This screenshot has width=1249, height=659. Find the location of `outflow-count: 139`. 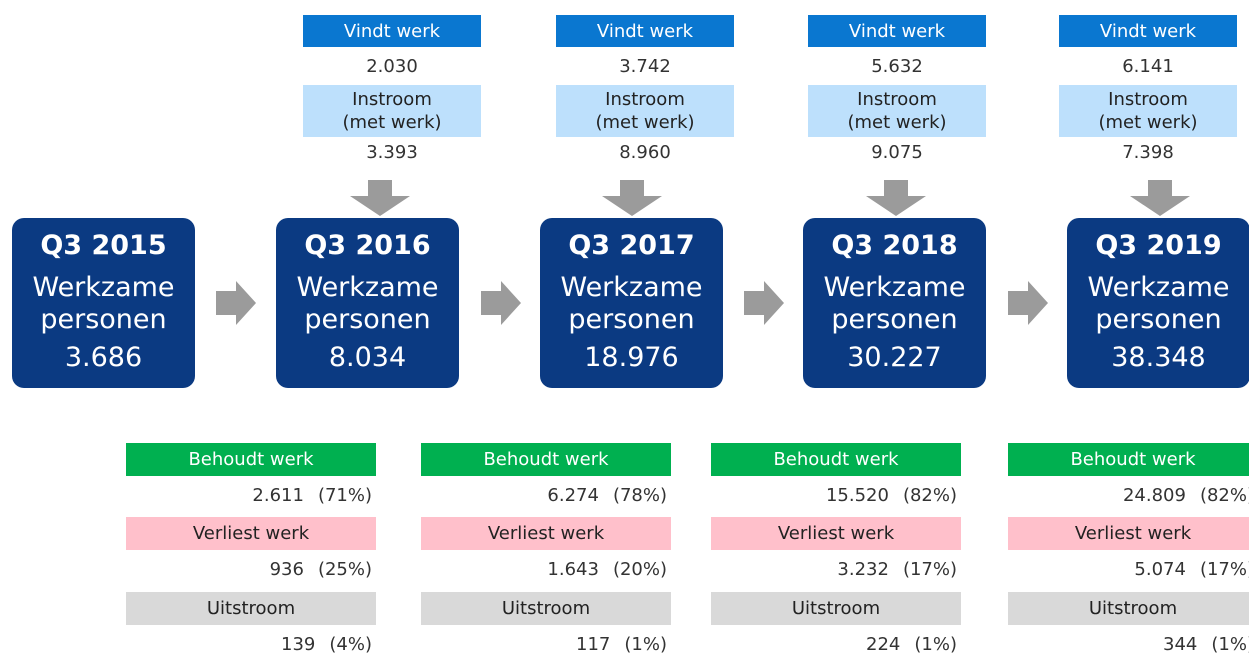

outflow-count: 139 is located at coordinates (298, 644).